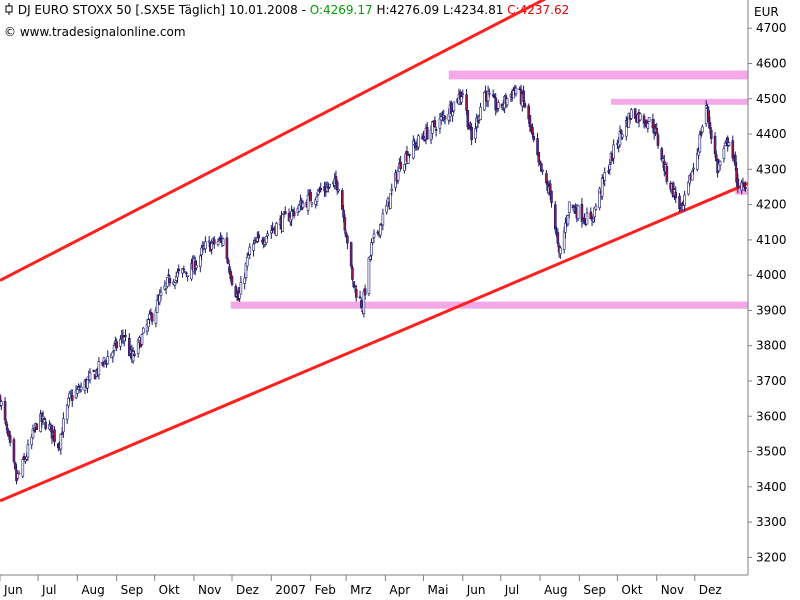 This screenshot has height=600, width=800. What do you see at coordinates (348, 10) in the screenshot?
I see `open-value: 4269.17` at bounding box center [348, 10].